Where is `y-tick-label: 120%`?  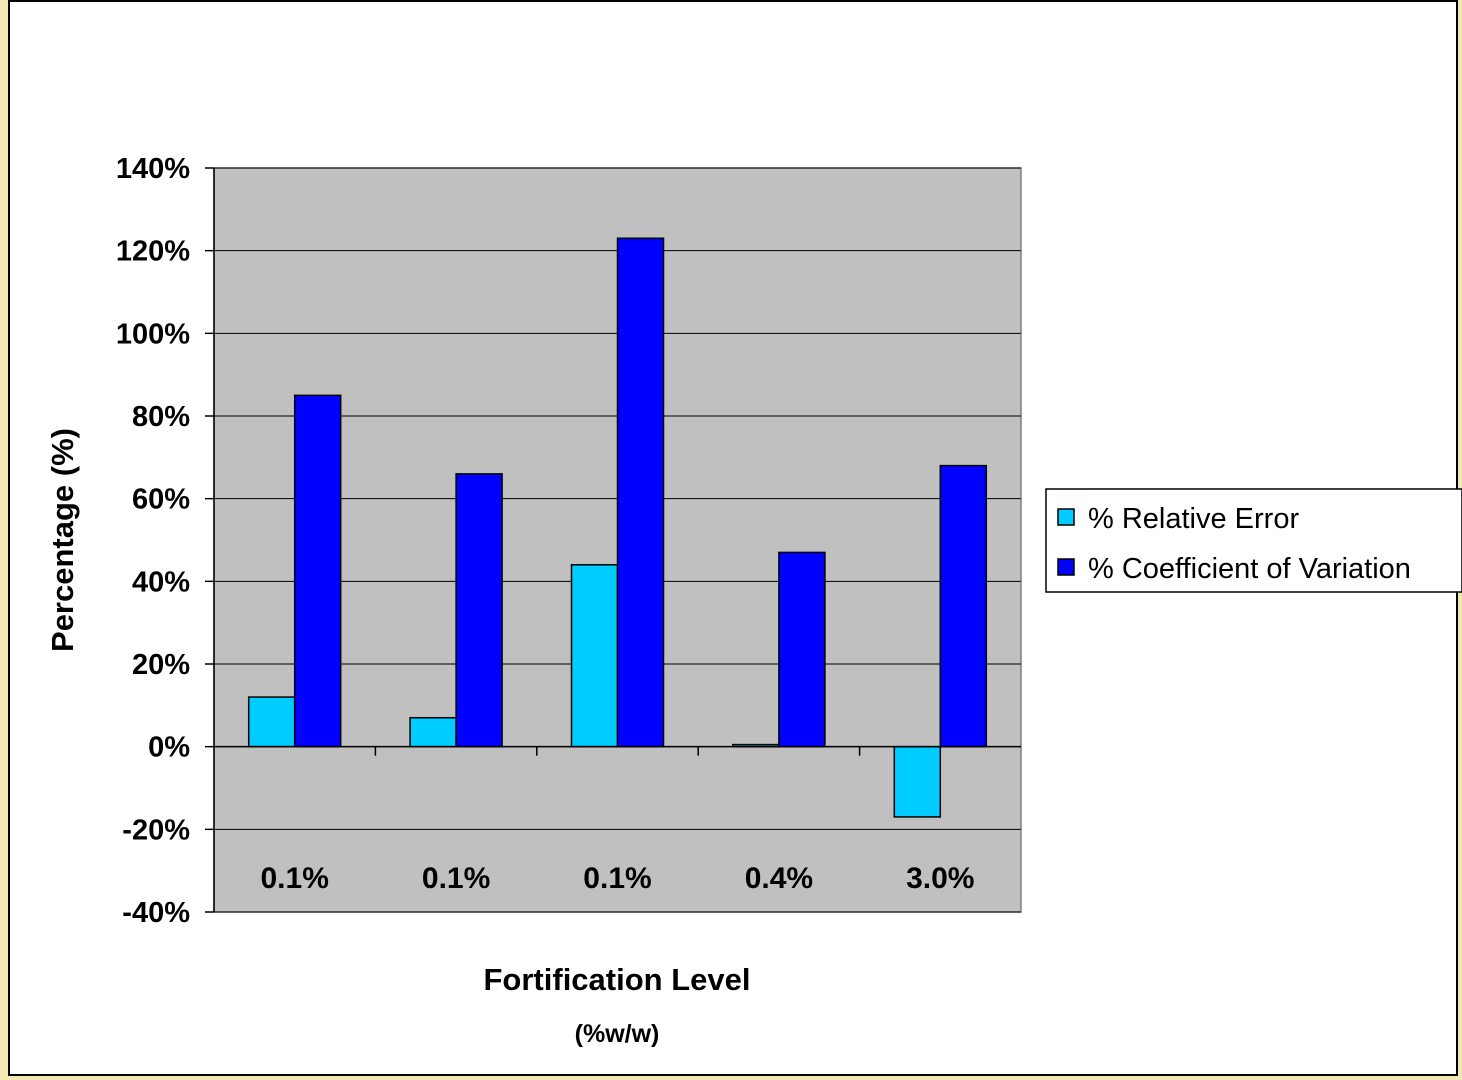
y-tick-label: 120% is located at coordinates (153, 252).